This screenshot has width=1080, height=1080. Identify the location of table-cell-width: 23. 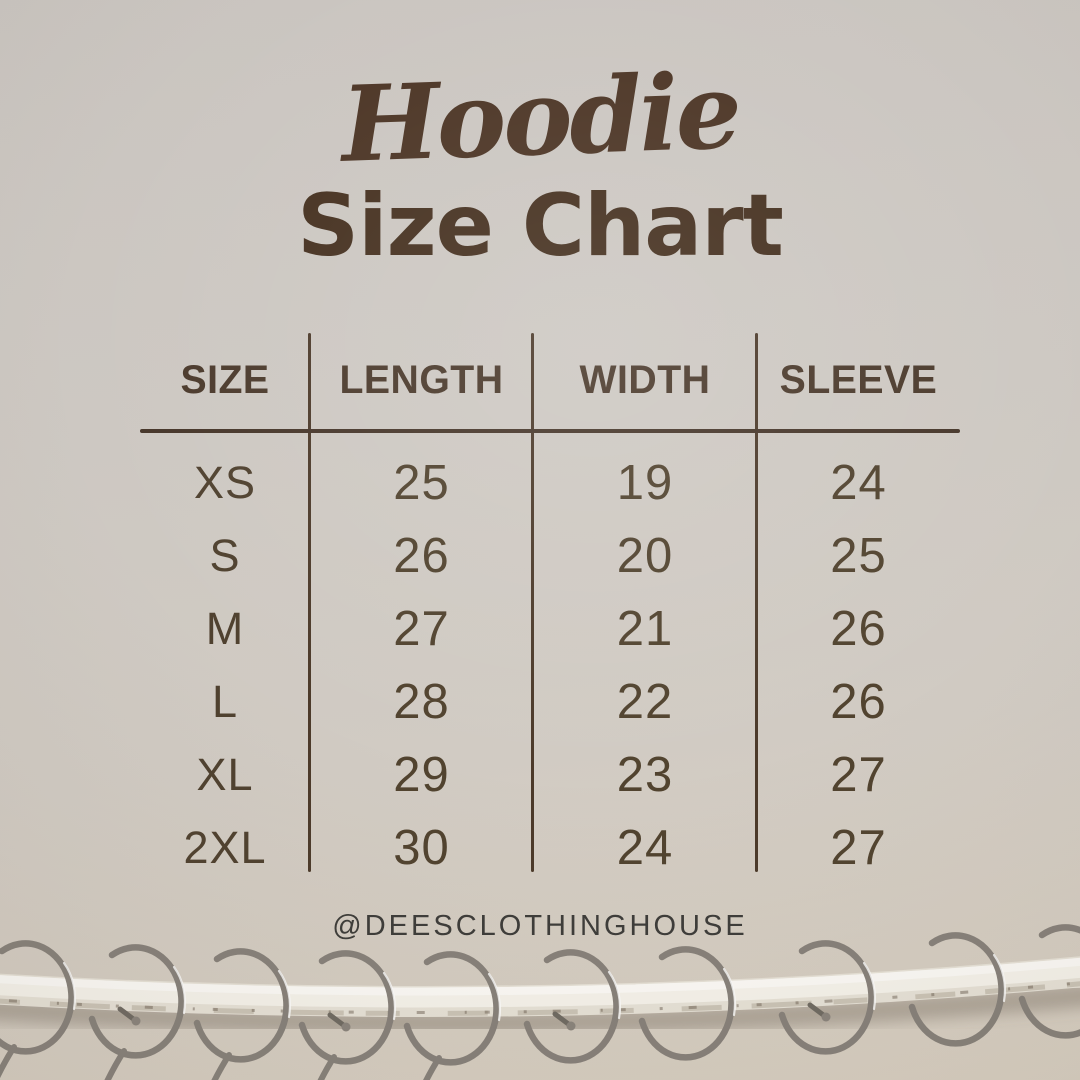
(645, 774).